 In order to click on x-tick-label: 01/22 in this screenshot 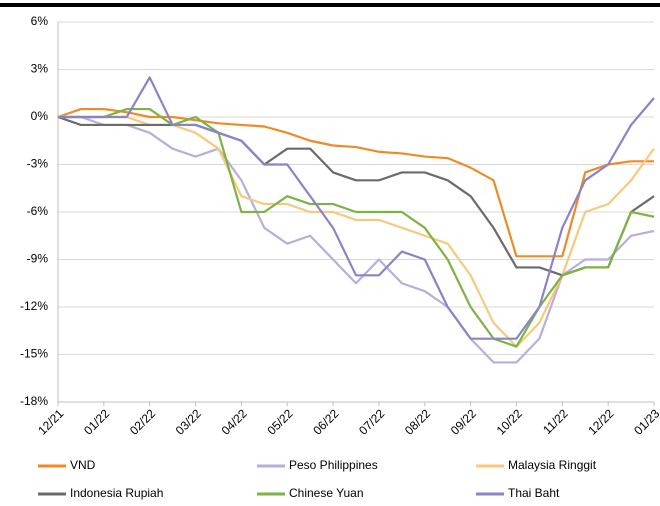, I will do `click(96, 421)`.